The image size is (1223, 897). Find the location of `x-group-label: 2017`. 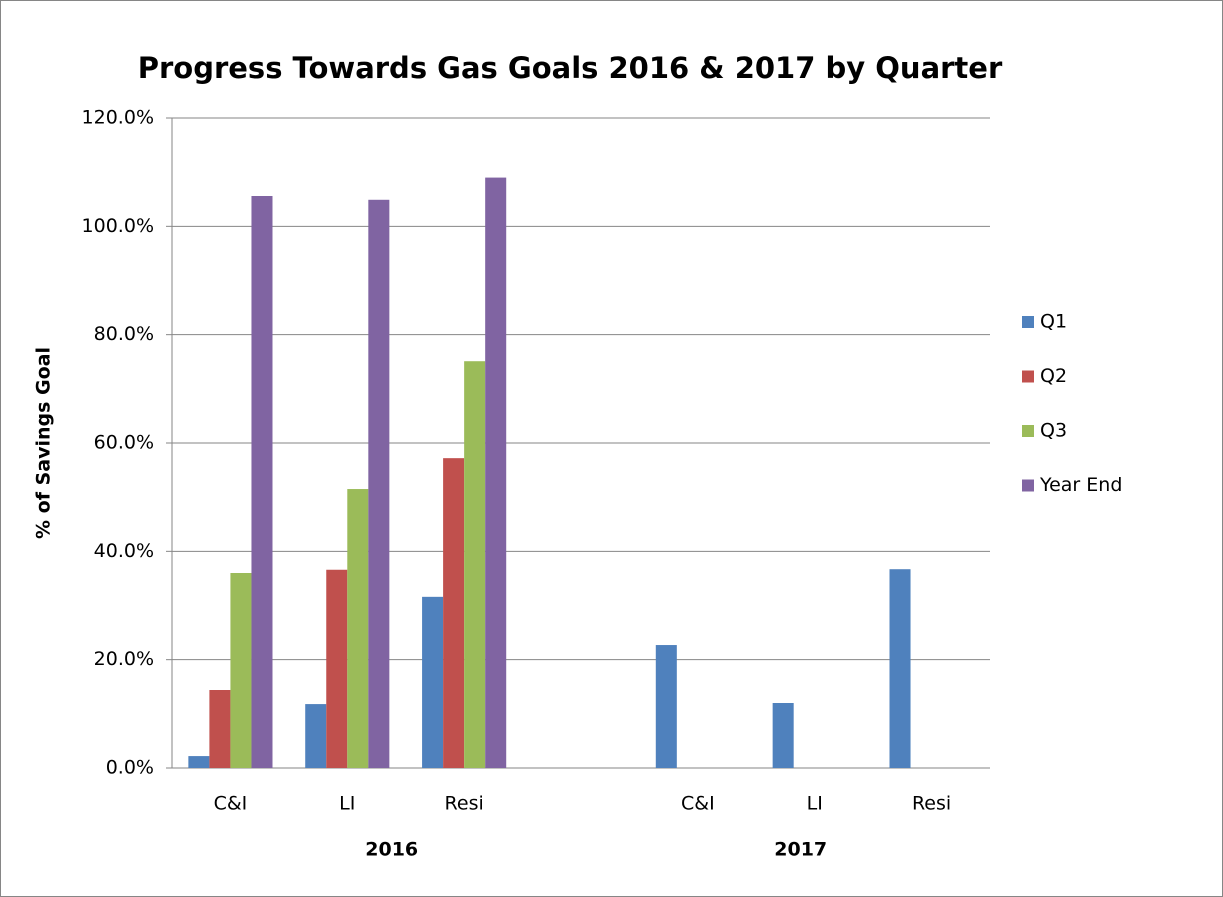

x-group-label: 2017 is located at coordinates (800, 850).